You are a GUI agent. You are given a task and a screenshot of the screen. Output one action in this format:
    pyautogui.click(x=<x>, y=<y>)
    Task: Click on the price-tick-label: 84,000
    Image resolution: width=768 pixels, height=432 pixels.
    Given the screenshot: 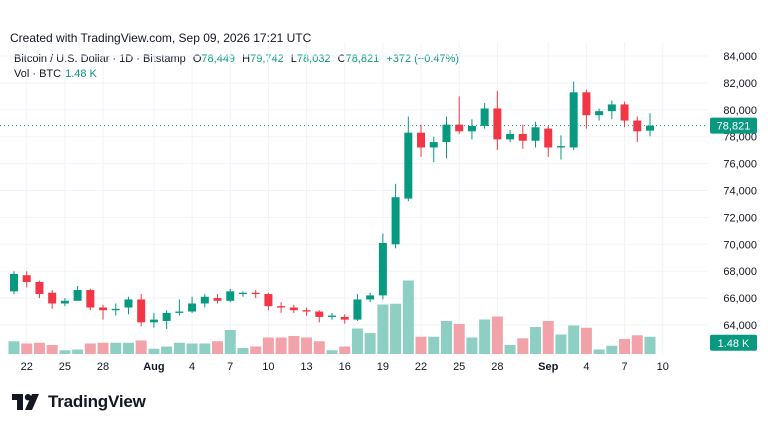 What is the action you would take?
    pyautogui.click(x=740, y=57)
    